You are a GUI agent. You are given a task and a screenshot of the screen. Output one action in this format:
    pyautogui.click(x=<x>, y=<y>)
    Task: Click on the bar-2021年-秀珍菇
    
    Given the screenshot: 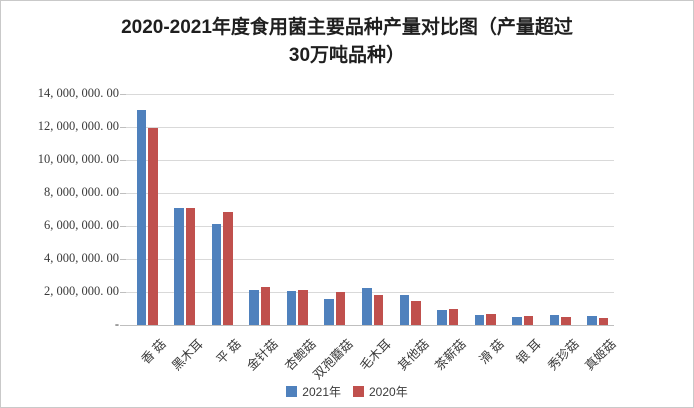 What is the action you would take?
    pyautogui.click(x=554, y=320)
    